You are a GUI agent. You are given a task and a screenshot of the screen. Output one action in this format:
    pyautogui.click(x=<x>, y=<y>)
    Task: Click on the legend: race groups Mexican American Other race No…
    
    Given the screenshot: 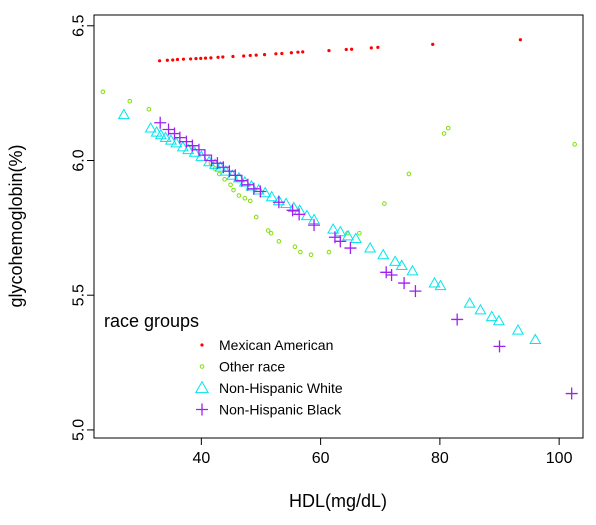 What is the action you would take?
    pyautogui.click(x=223, y=364)
    